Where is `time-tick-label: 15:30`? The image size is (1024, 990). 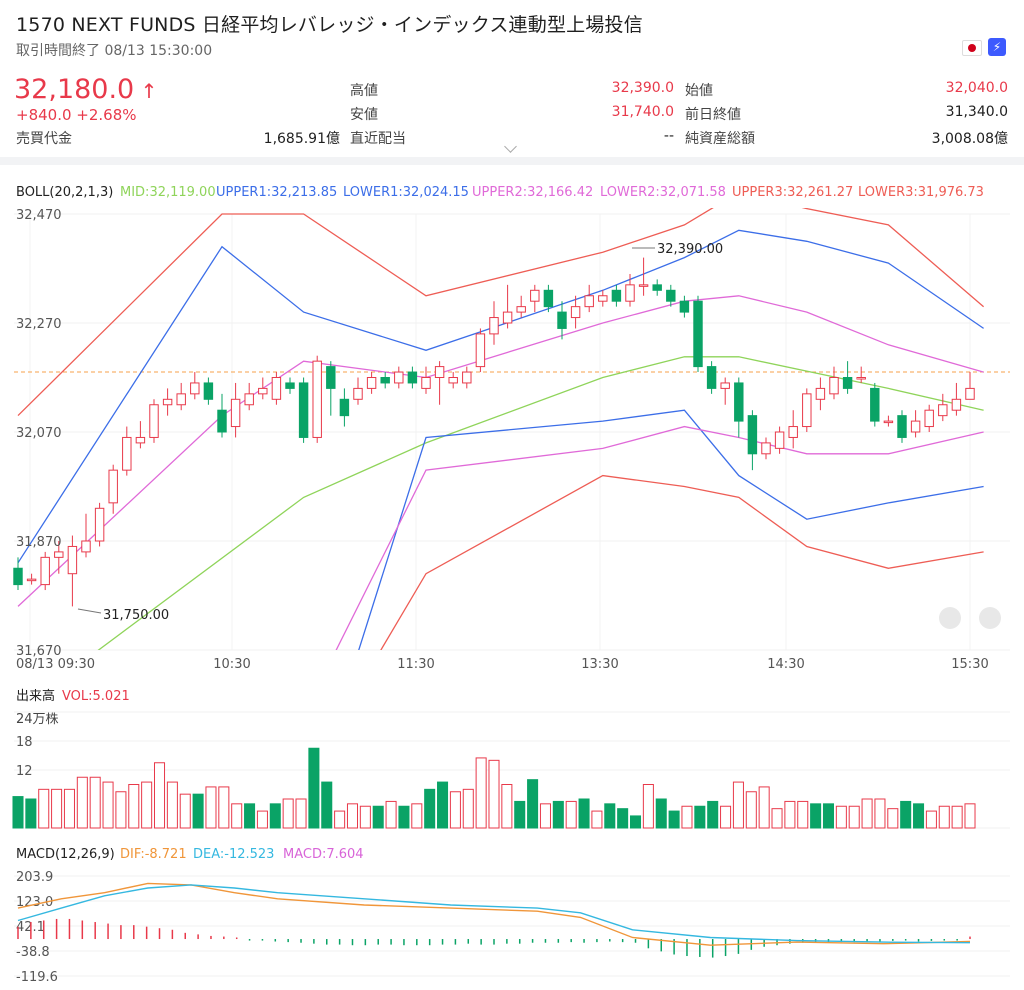 time-tick-label: 15:30 is located at coordinates (969, 664).